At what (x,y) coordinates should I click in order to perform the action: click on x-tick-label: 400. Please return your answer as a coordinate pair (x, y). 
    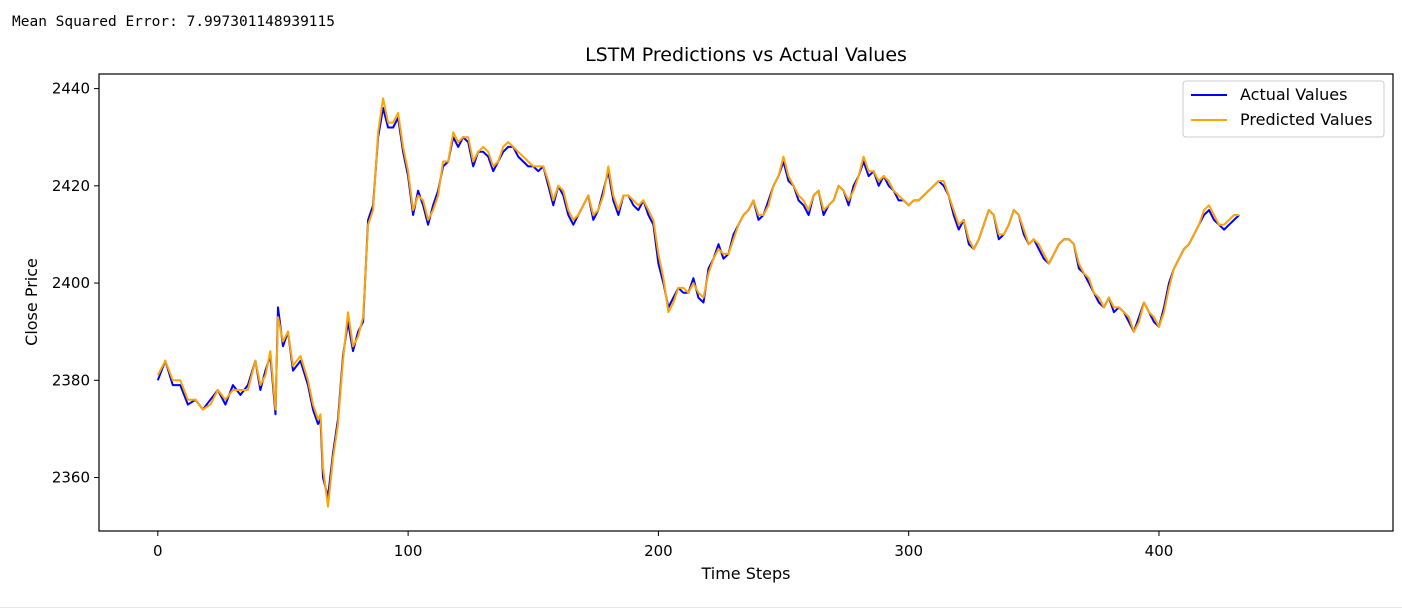
    Looking at the image, I should click on (1159, 551).